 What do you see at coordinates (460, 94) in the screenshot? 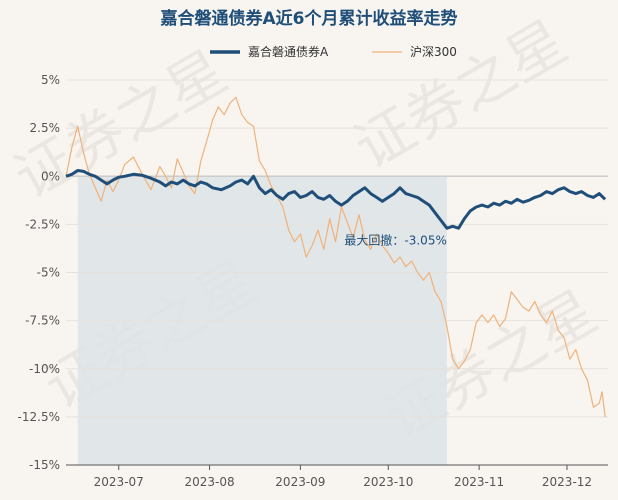
I see `watermark-text: 证券之星` at bounding box center [460, 94].